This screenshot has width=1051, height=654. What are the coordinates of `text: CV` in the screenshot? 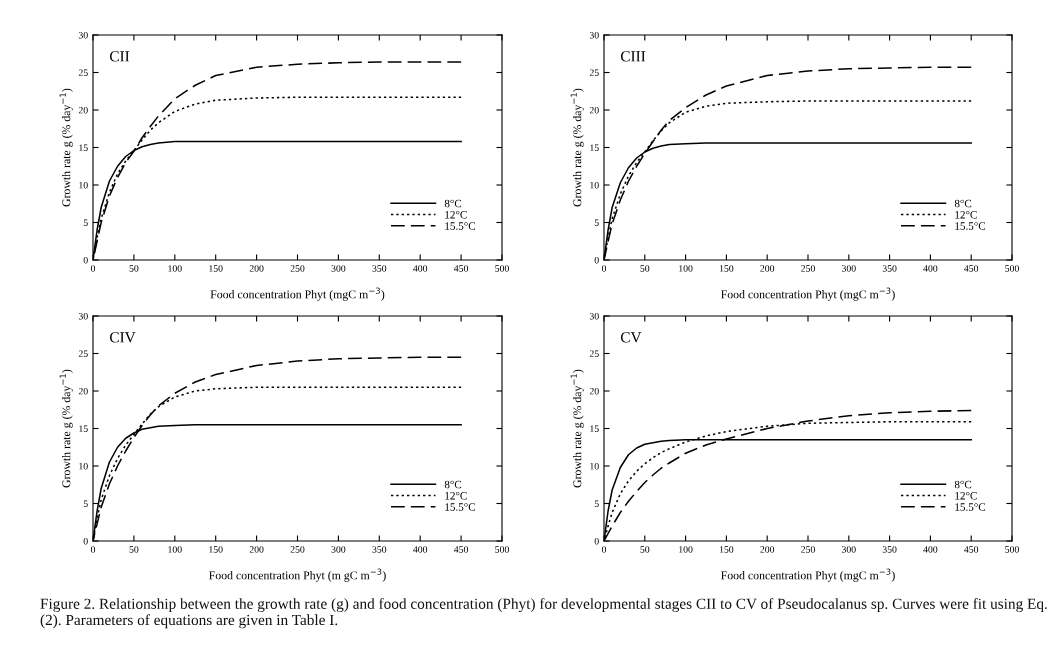 It's located at (631, 337).